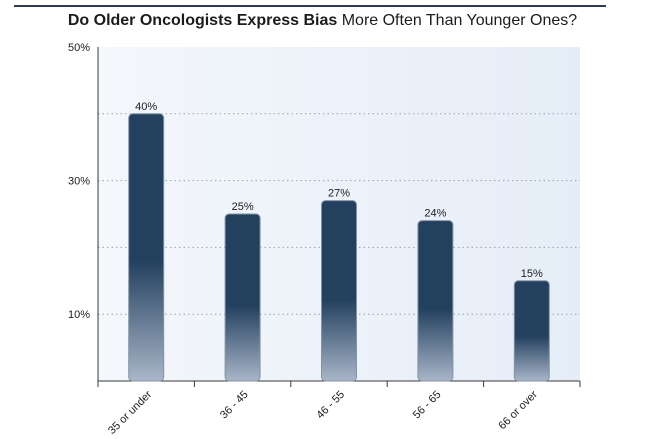 This screenshot has width=645, height=439. Describe the element at coordinates (243, 207) in the screenshot. I see `data-label: 25%` at that location.